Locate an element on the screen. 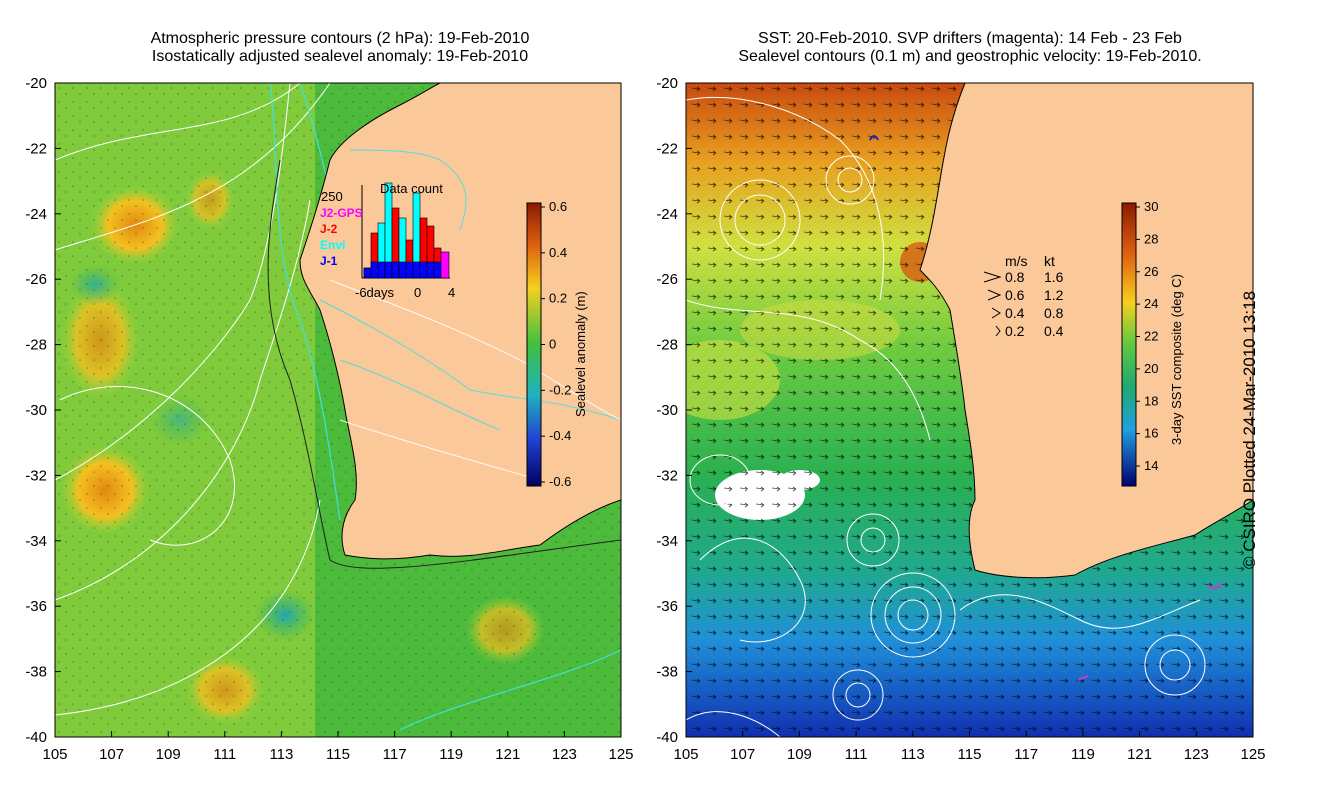 This screenshot has height=810, width=1320. left-lon-label: 105 is located at coordinates (54, 754).